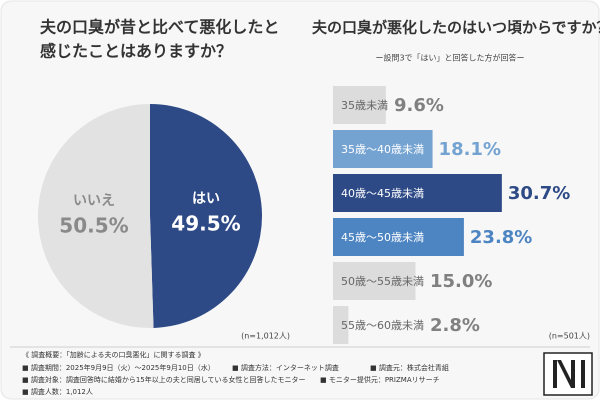 This screenshot has height=400, width=600. What do you see at coordinates (568, 374) in the screenshot?
I see `logo` at bounding box center [568, 374].